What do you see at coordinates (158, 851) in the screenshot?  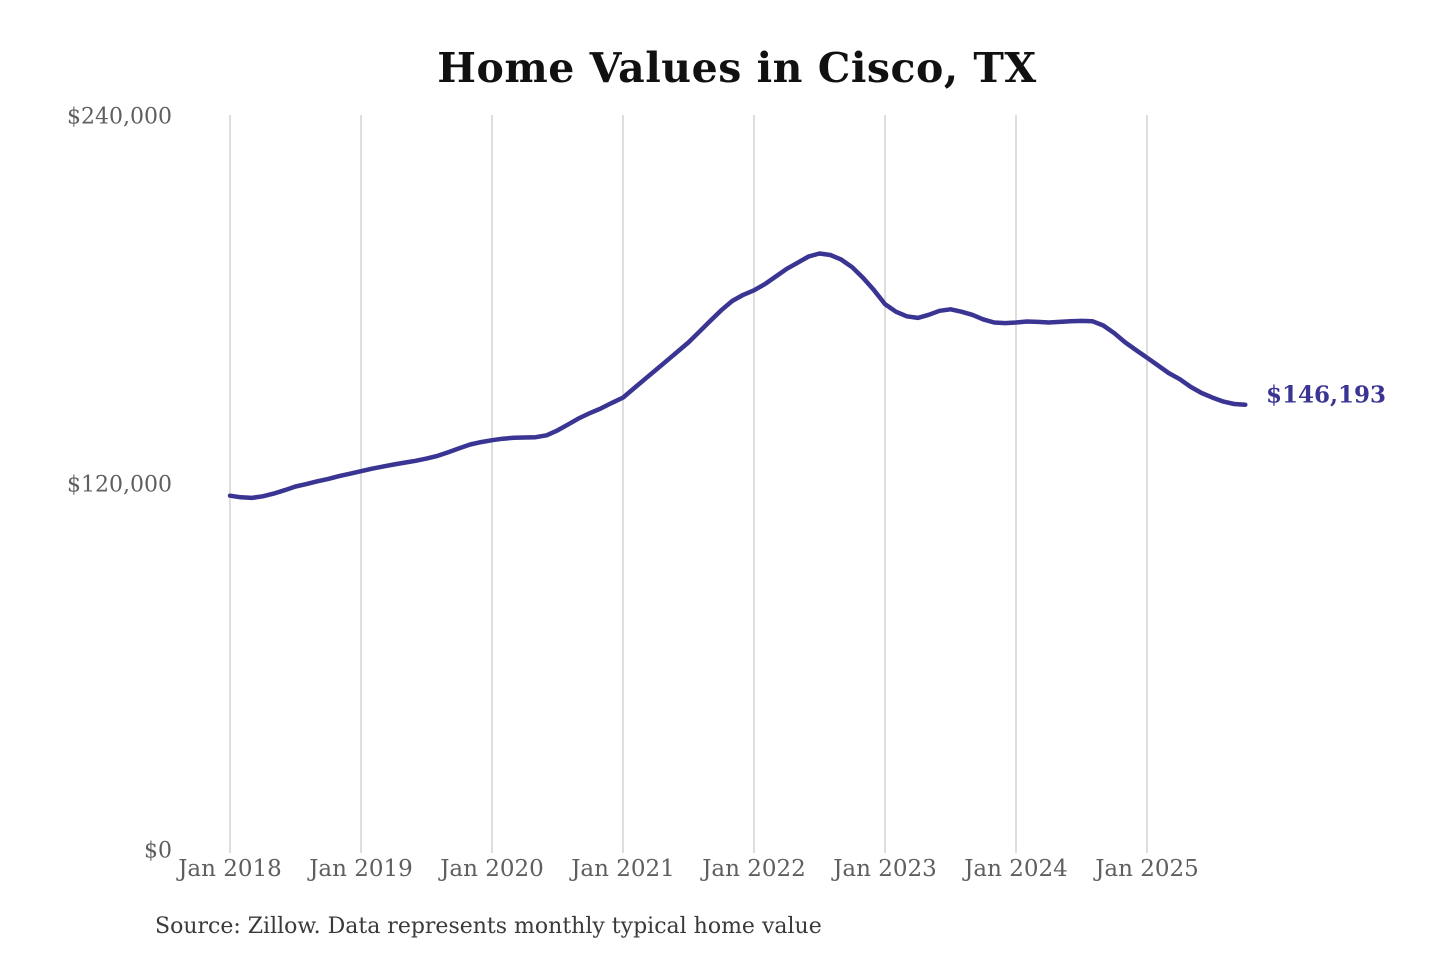 I see `y-axis-tick-label: $0` at bounding box center [158, 851].